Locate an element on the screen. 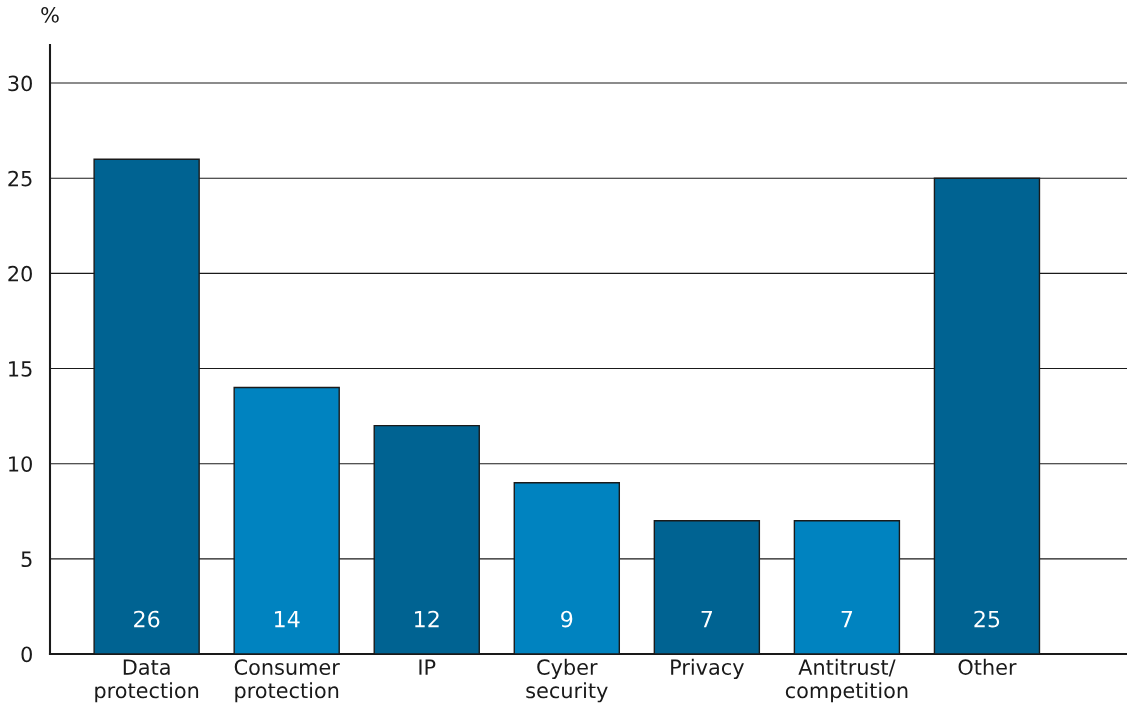  x-tick-label: Privacy is located at coordinates (707, 669).